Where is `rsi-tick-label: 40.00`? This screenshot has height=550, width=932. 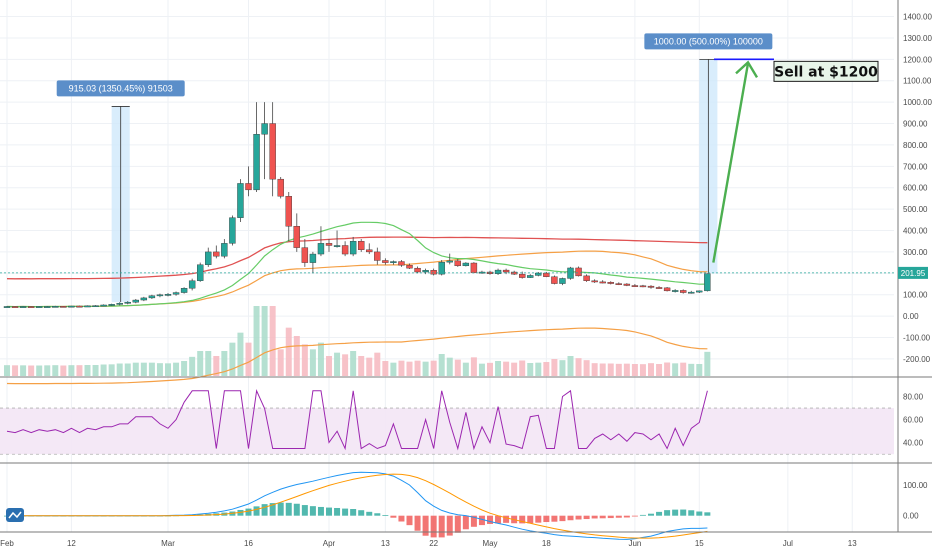 rsi-tick-label: 40.00 is located at coordinates (913, 443).